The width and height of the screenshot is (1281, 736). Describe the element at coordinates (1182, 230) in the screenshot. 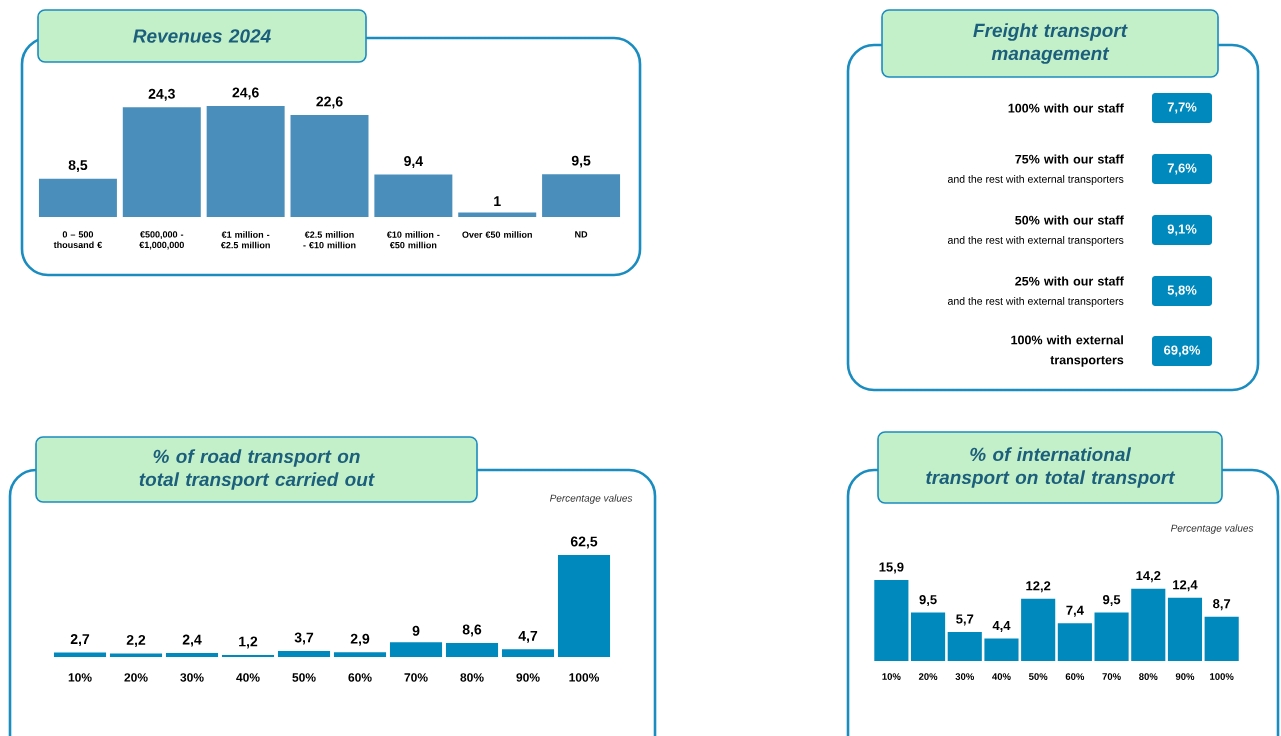

I see `text: 9,1%` at that location.